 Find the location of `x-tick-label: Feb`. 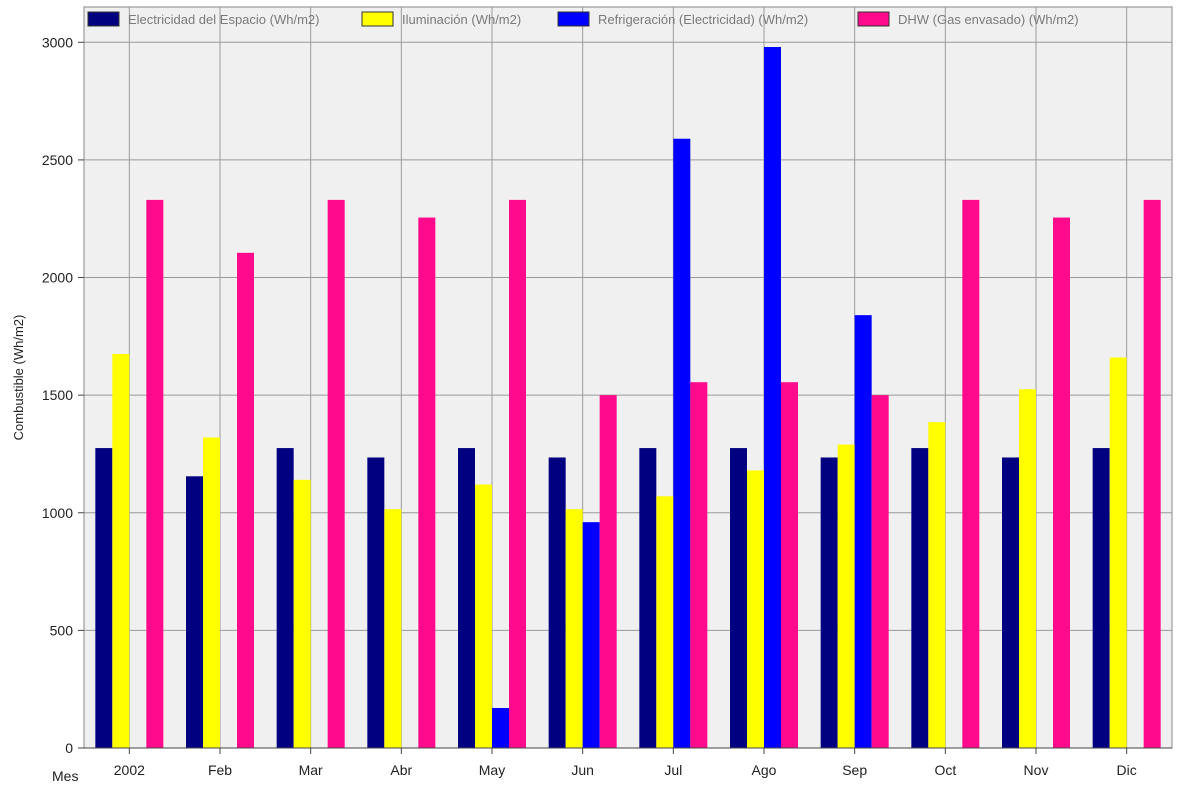

x-tick-label: Feb is located at coordinates (220, 770).